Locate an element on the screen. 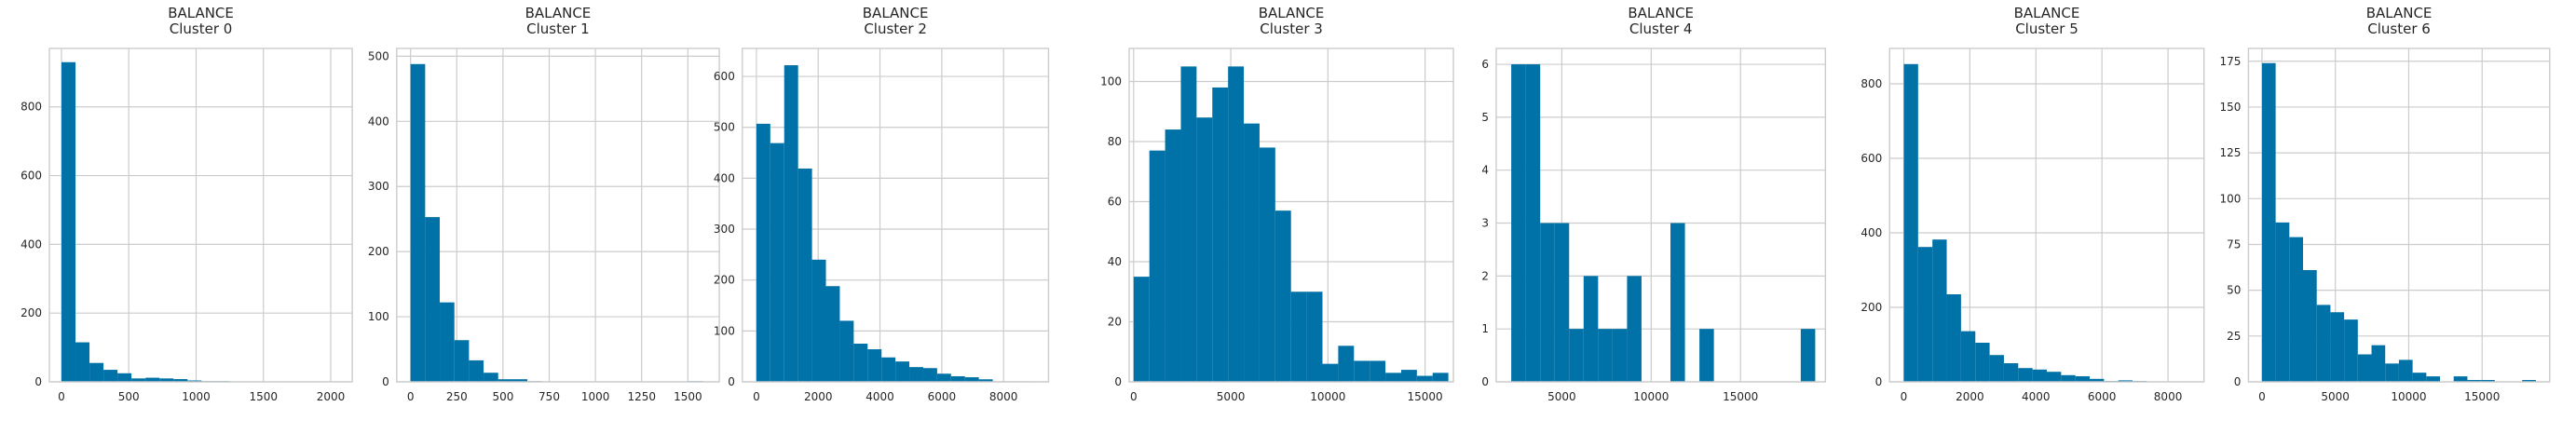 The height and width of the screenshot is (434, 2576). panel-title-line-2: Cluster 4 is located at coordinates (1661, 28).